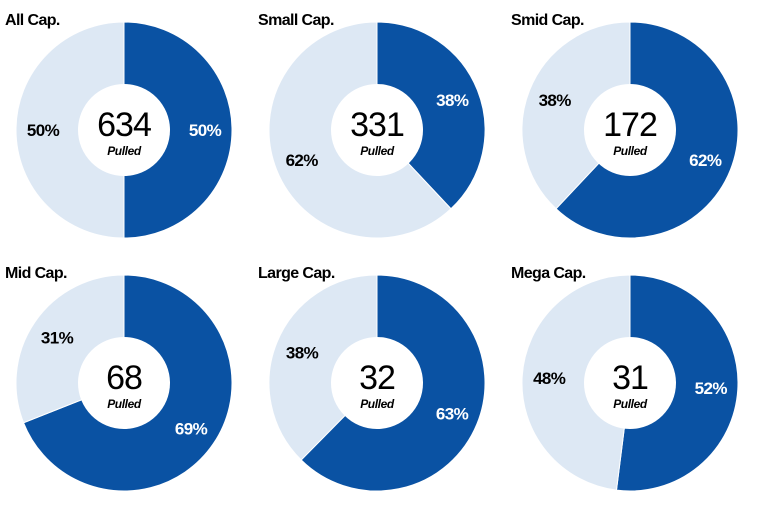 Image resolution: width=770 pixels, height=508 pixels. I want to click on slice-percent-label: 69%, so click(191, 429).